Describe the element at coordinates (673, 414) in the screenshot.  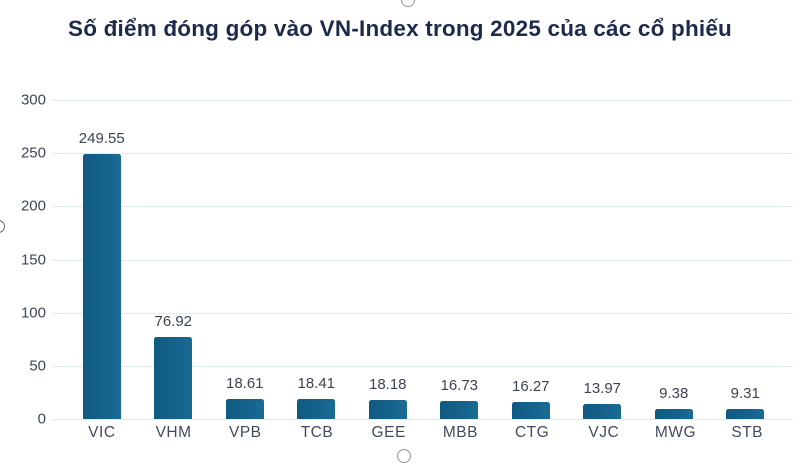
I see `bar-MWG` at that location.